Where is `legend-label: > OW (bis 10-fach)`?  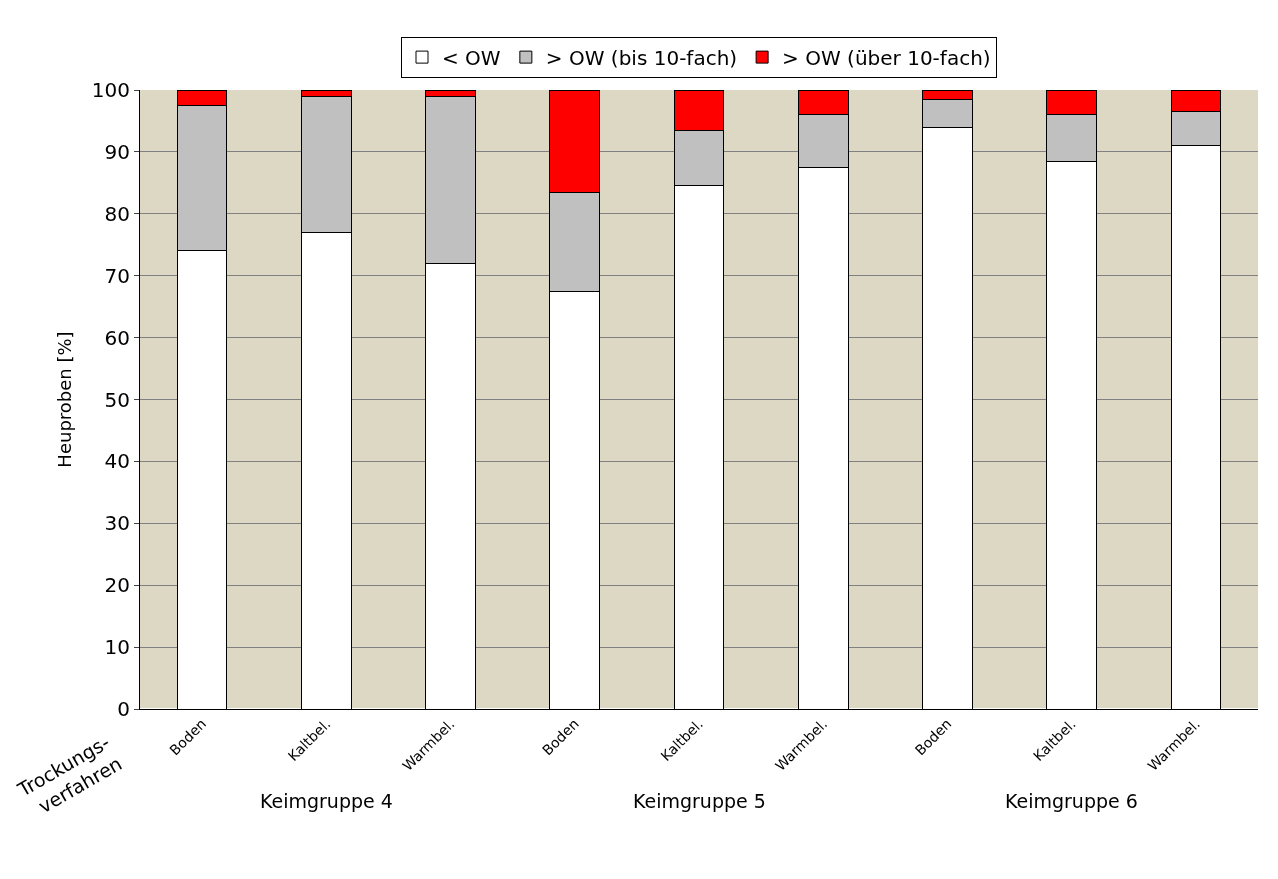
legend-label: > OW (bis 10-fach) is located at coordinates (641, 57).